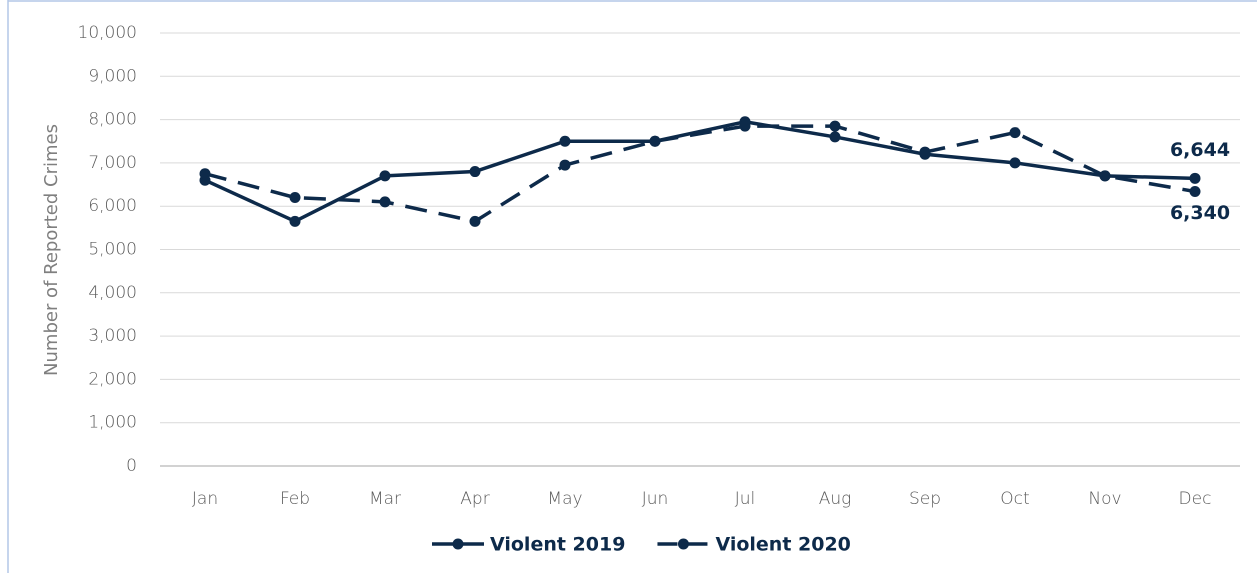 The width and height of the screenshot is (1257, 573). I want to click on x-tick-label: Feb, so click(295, 499).